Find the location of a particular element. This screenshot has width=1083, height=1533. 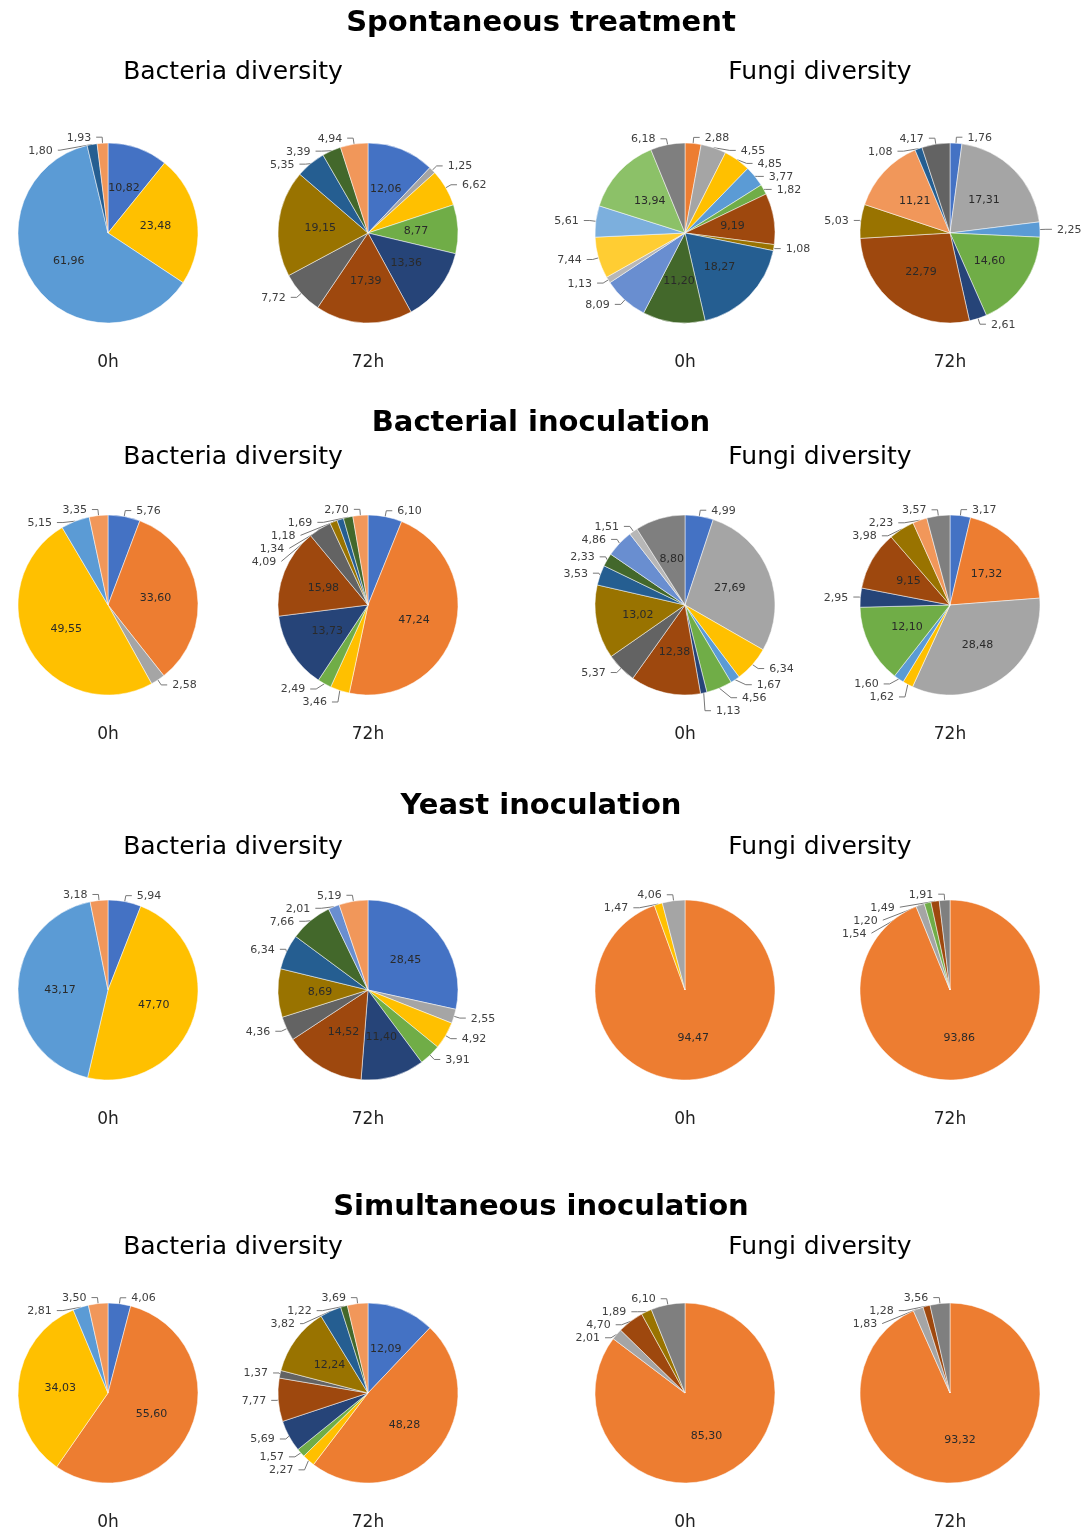

data-label: 1,18 is located at coordinates (283, 535).